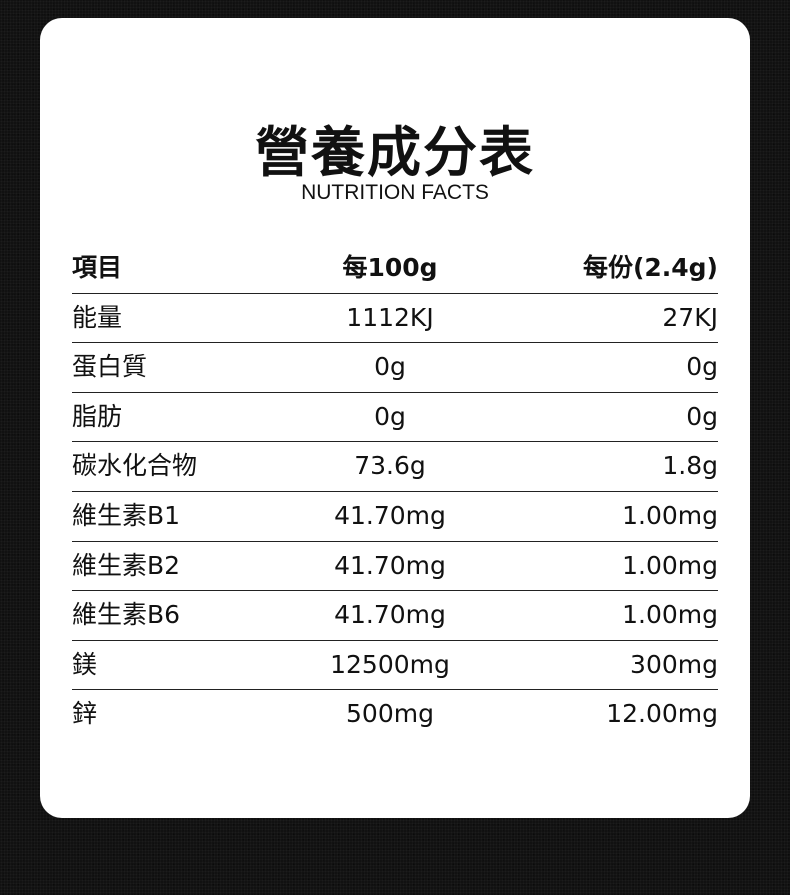 The width and height of the screenshot is (790, 895). I want to click on table-row: 能量 1112KJ 27KJ, so click(395, 319).